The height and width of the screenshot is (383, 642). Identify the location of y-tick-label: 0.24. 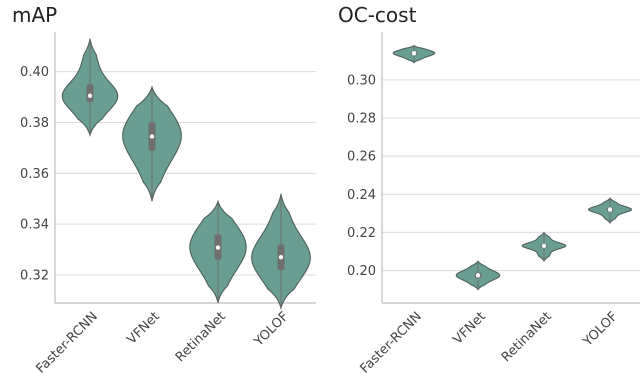
(361, 195).